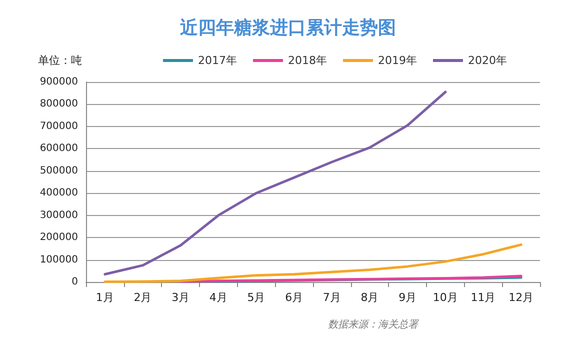  I want to click on y-tick-label: 200000, so click(59, 238).